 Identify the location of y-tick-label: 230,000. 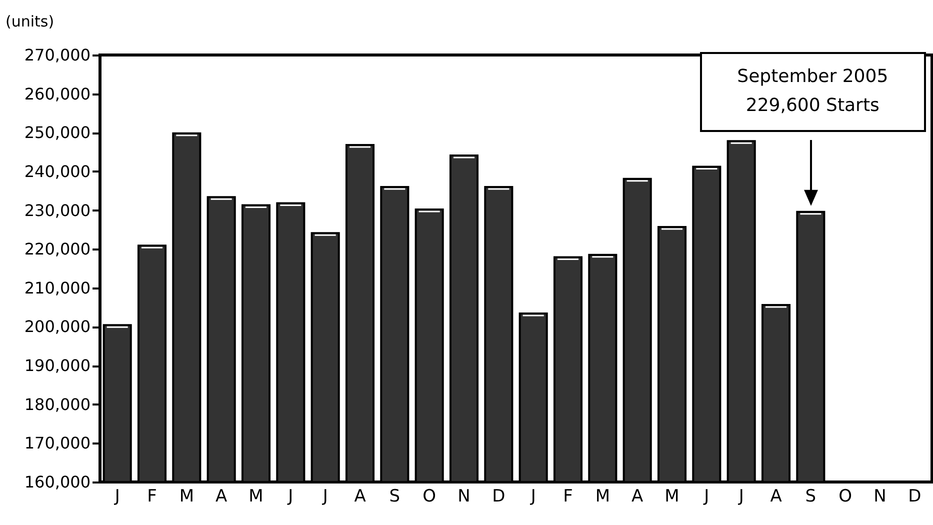
(57, 210).